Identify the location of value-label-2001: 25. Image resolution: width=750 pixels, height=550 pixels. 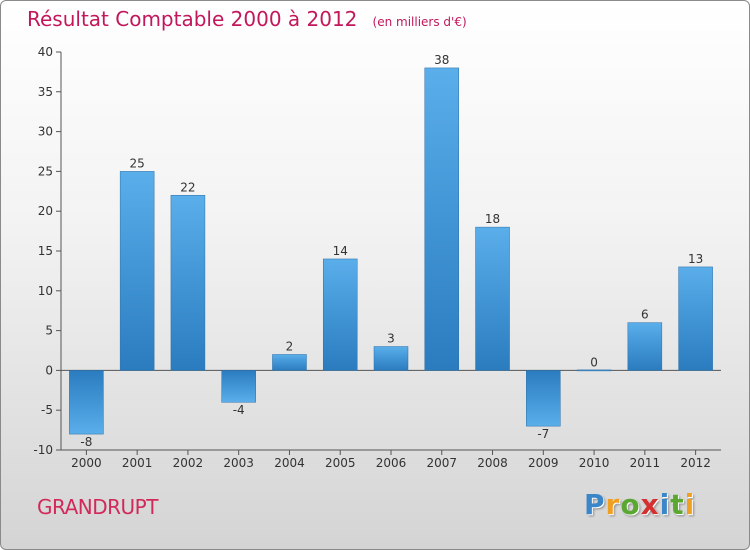
(137, 163).